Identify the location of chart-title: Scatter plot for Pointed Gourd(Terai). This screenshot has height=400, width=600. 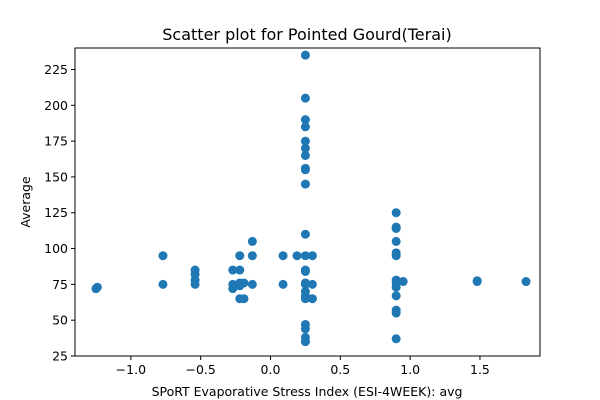
(306, 34).